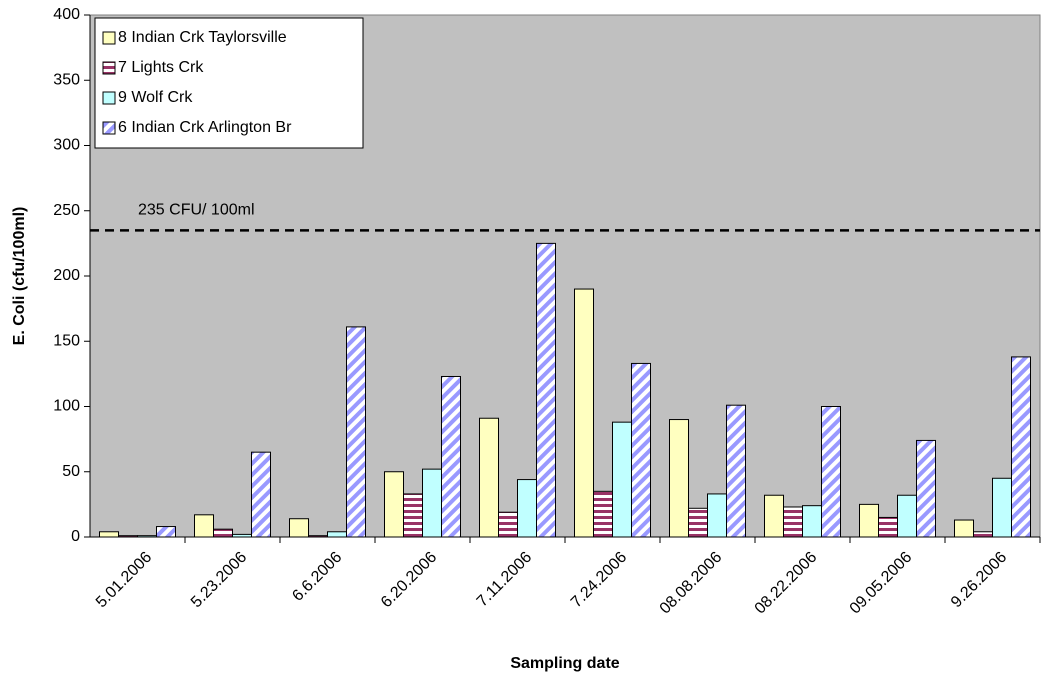 The image size is (1043, 681). What do you see at coordinates (229, 83) in the screenshot?
I see `legend-box` at bounding box center [229, 83].